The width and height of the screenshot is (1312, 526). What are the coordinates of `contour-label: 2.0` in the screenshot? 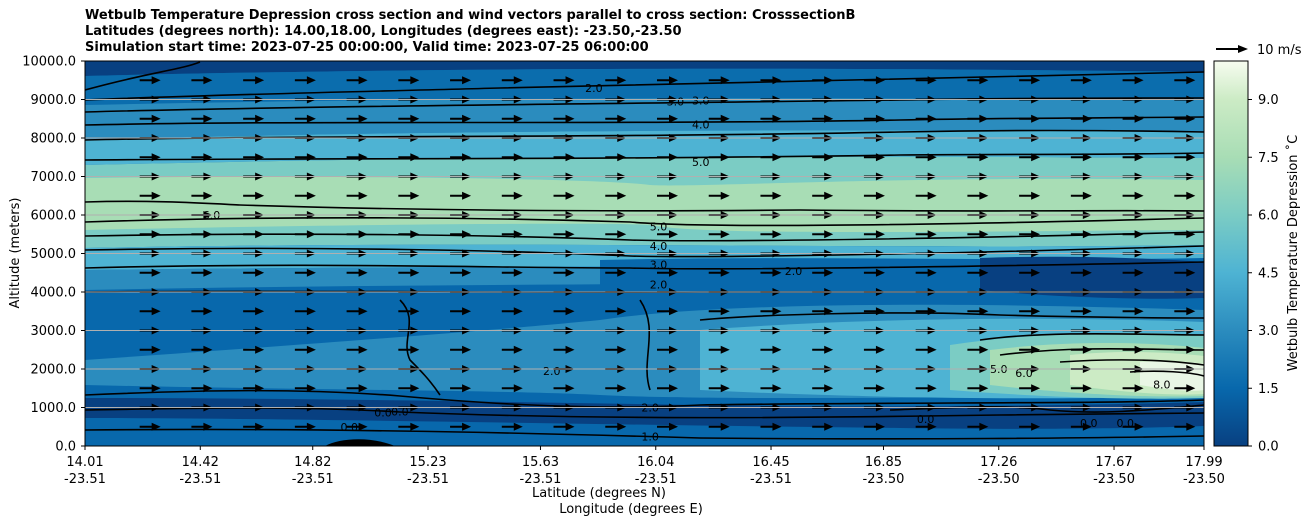 It's located at (659, 284).